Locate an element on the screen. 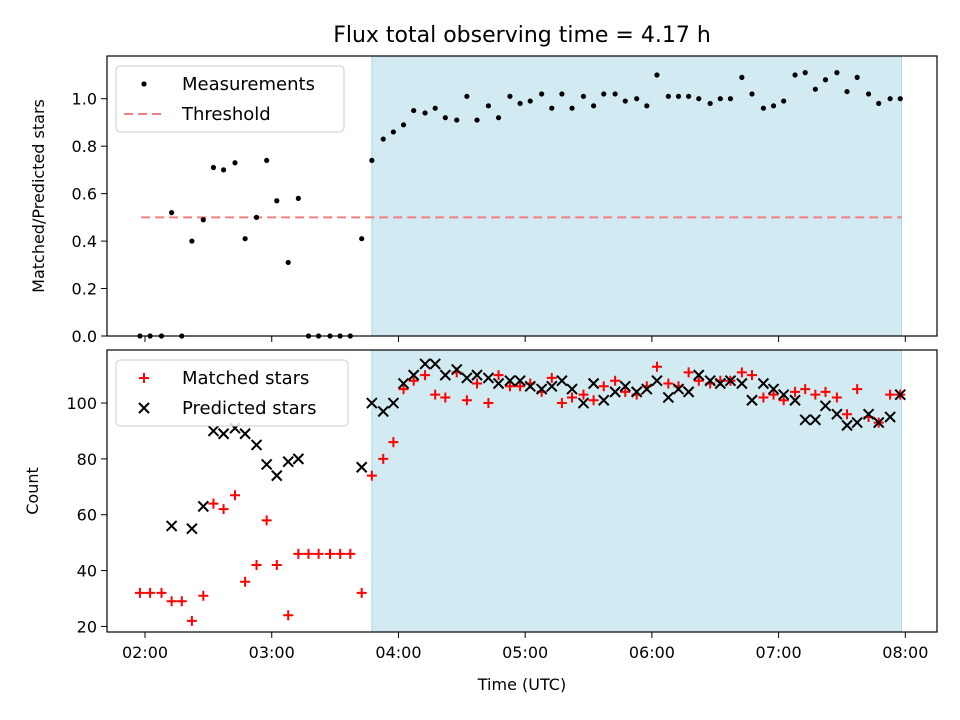 This screenshot has height=720, width=960. x-tick-label: 04:00 is located at coordinates (398, 652).